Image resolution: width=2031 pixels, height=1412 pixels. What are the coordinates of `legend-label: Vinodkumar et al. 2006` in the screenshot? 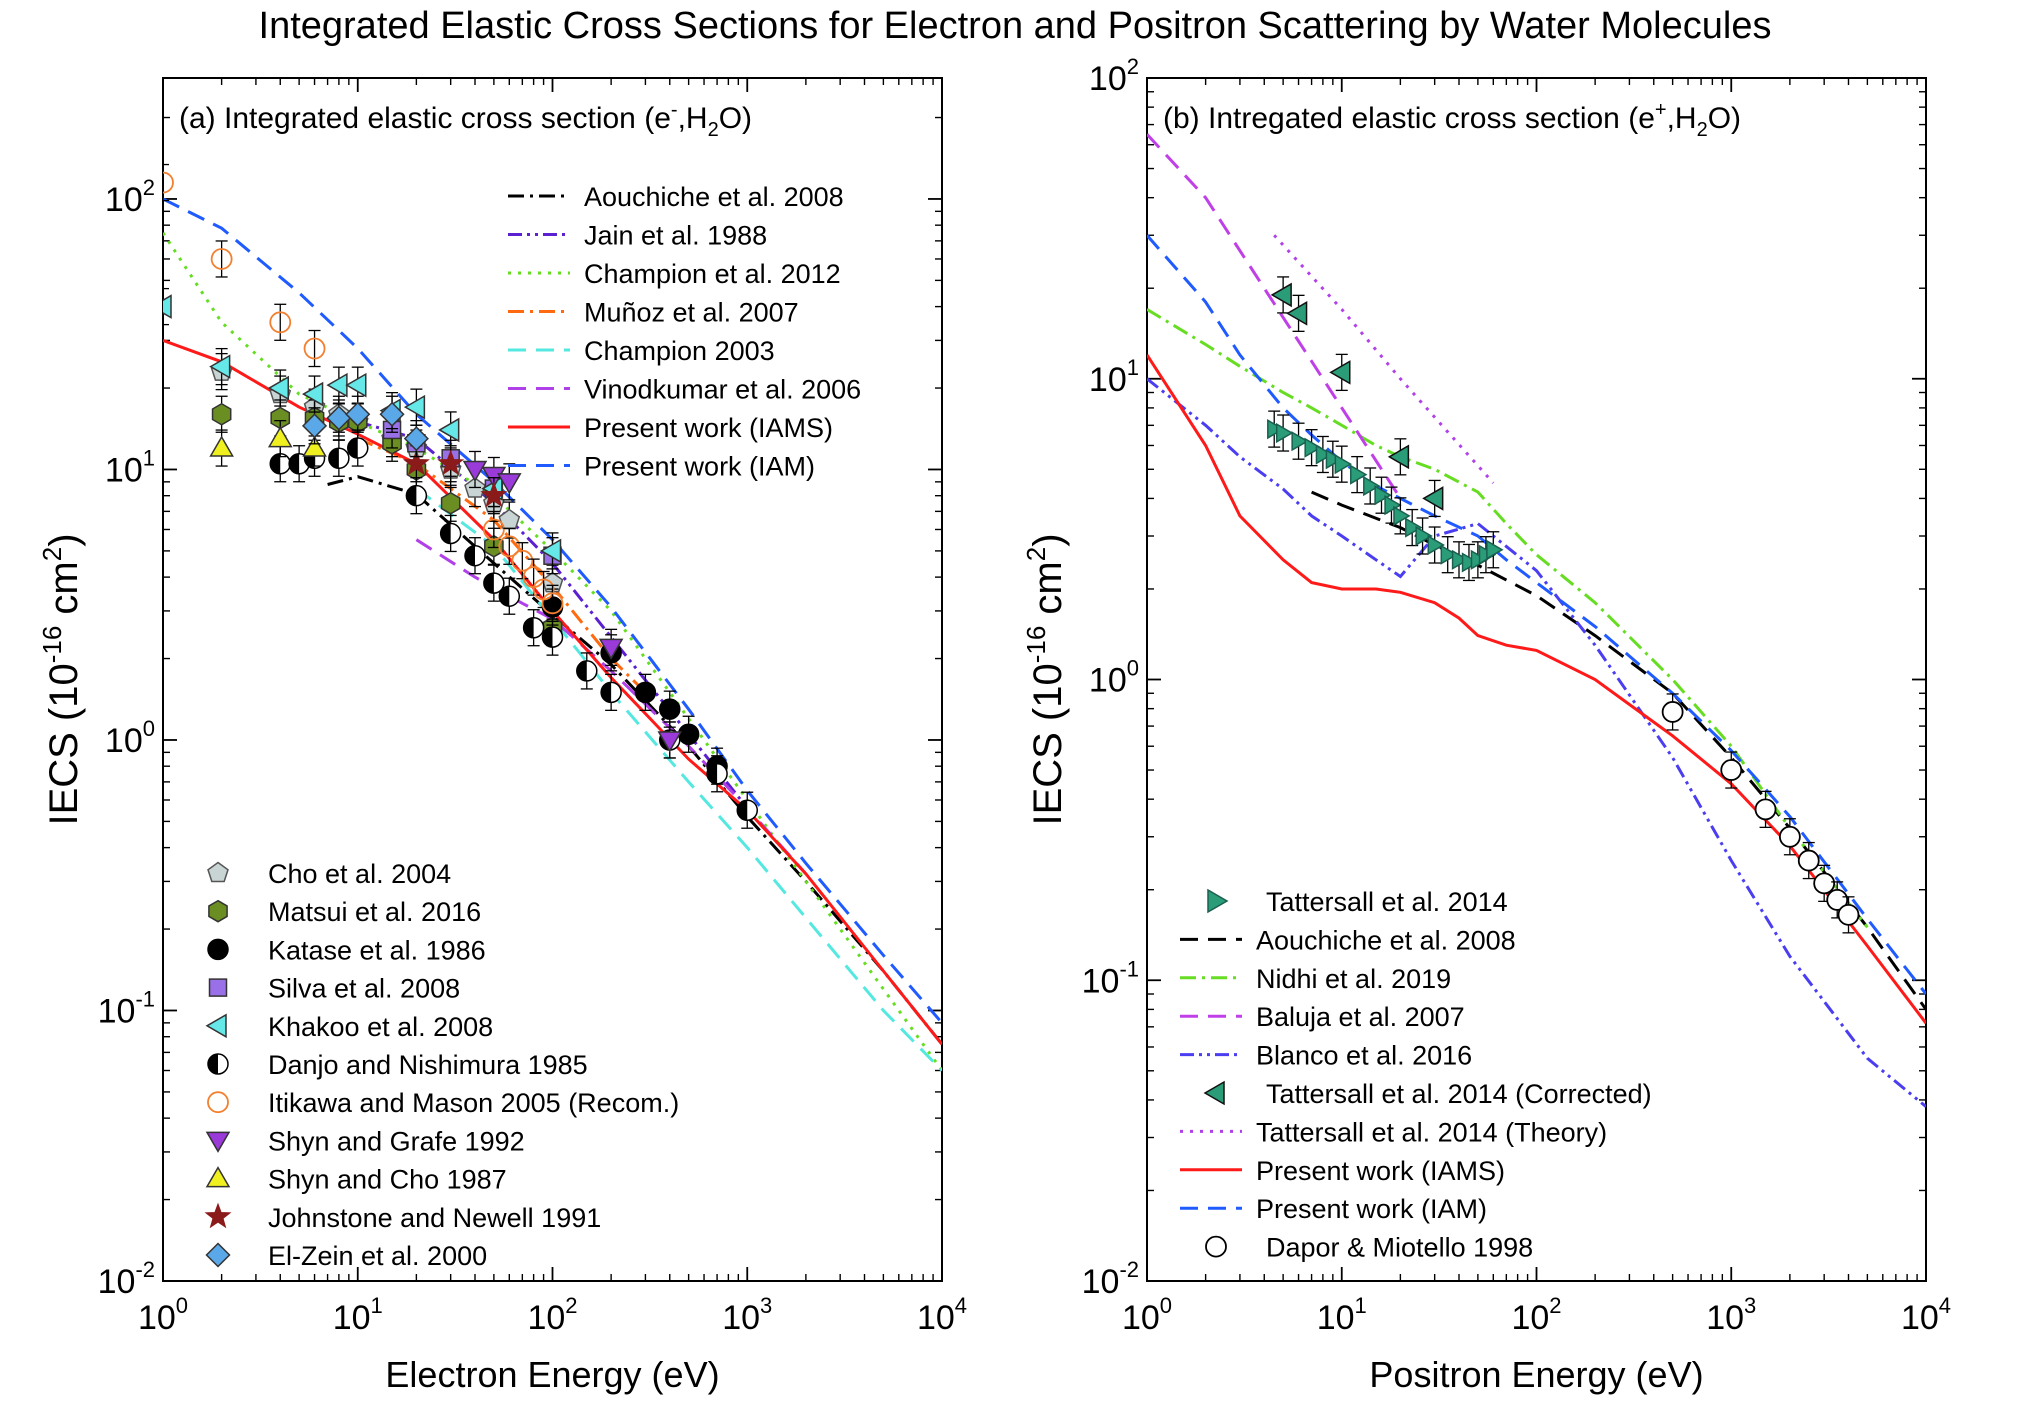 It's located at (722, 390).